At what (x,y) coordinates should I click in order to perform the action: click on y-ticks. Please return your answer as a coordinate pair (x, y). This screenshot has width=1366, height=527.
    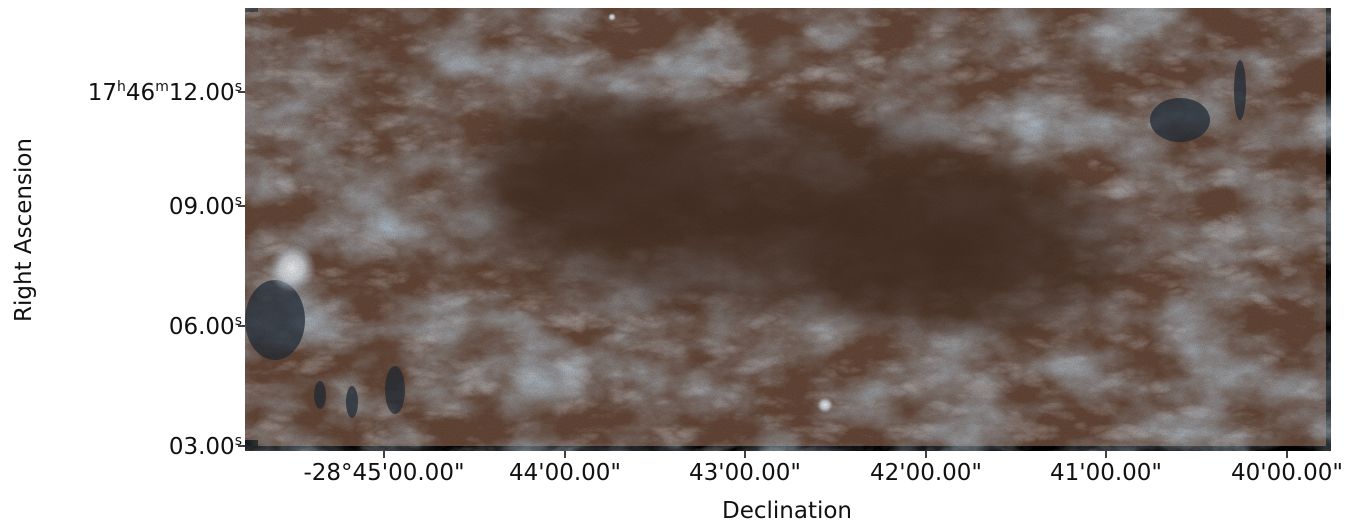
    Looking at the image, I should click on (241, 269).